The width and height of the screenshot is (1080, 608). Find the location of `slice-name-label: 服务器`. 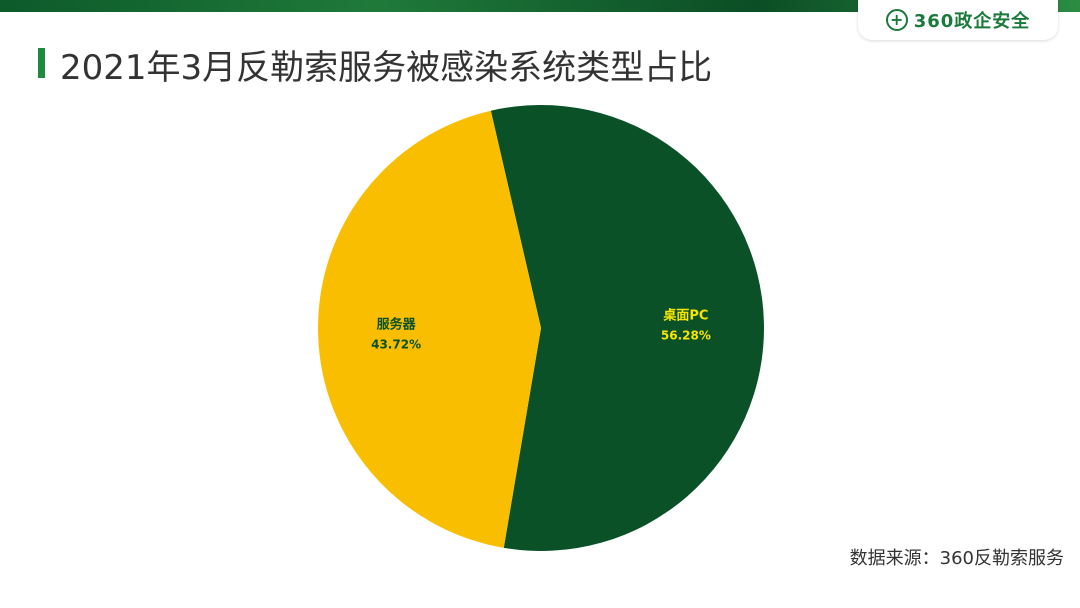

slice-name-label: 服务器 is located at coordinates (397, 324).